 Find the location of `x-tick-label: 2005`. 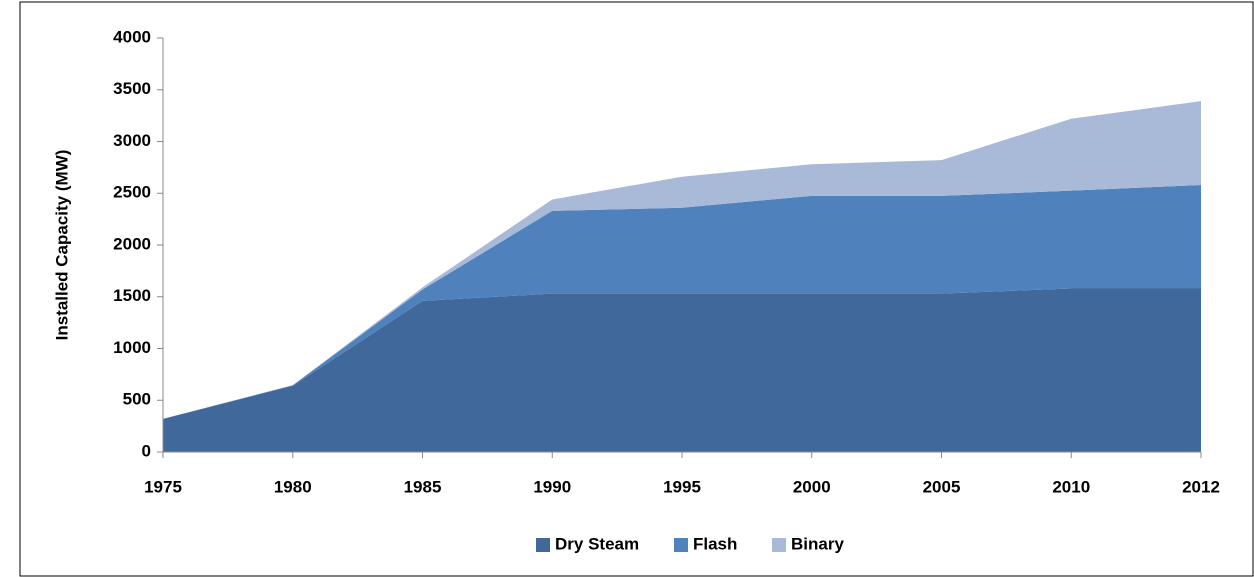

x-tick-label: 2005 is located at coordinates (942, 486).